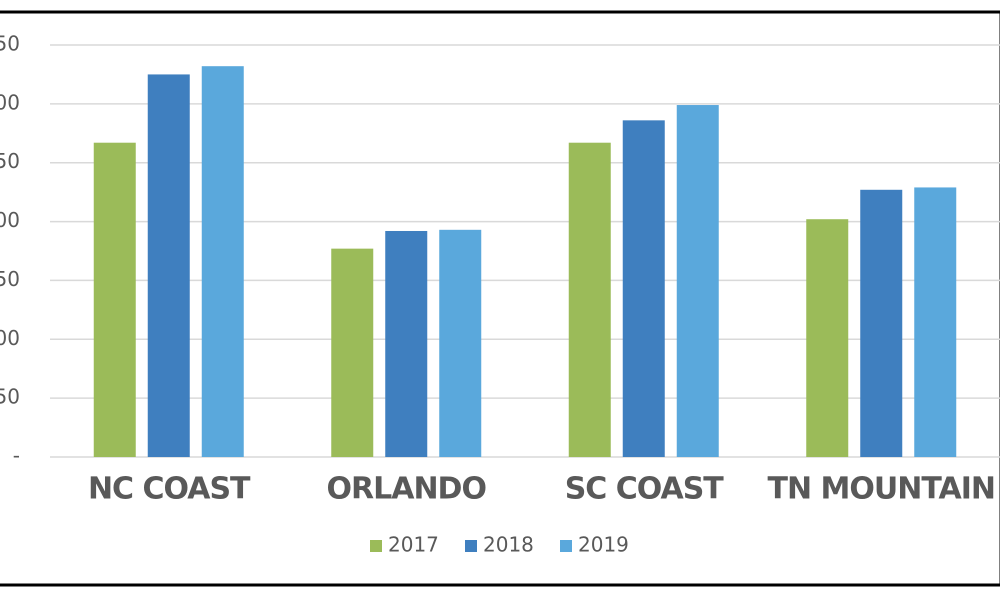 This screenshot has width=1000, height=600. I want to click on x-tick-label: SC COAST, so click(645, 489).